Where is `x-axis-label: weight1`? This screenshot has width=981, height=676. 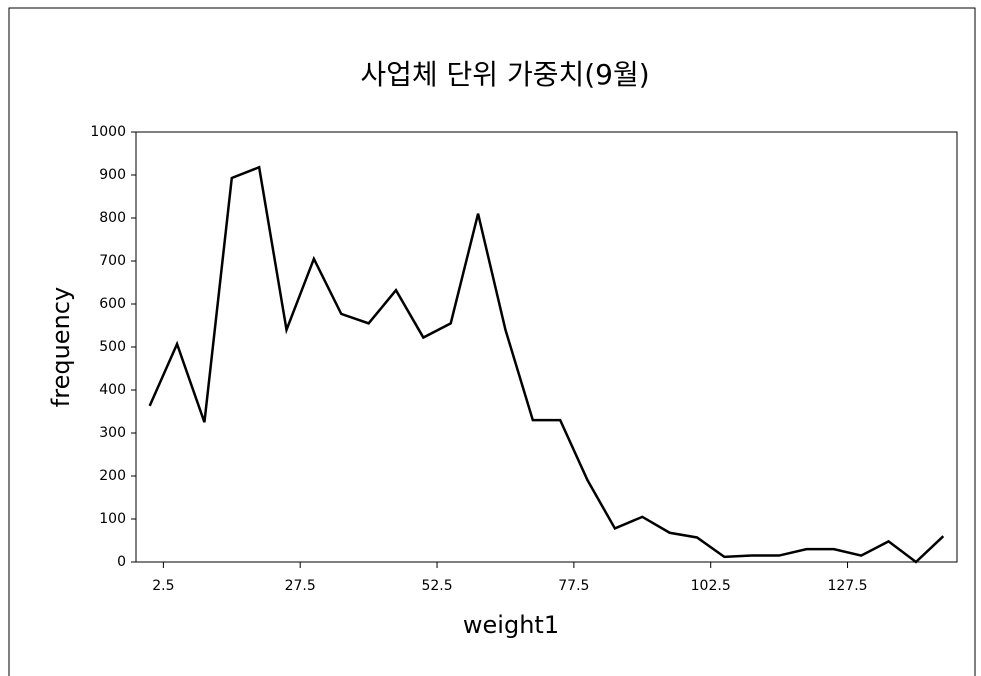 x-axis-label: weight1 is located at coordinates (511, 625).